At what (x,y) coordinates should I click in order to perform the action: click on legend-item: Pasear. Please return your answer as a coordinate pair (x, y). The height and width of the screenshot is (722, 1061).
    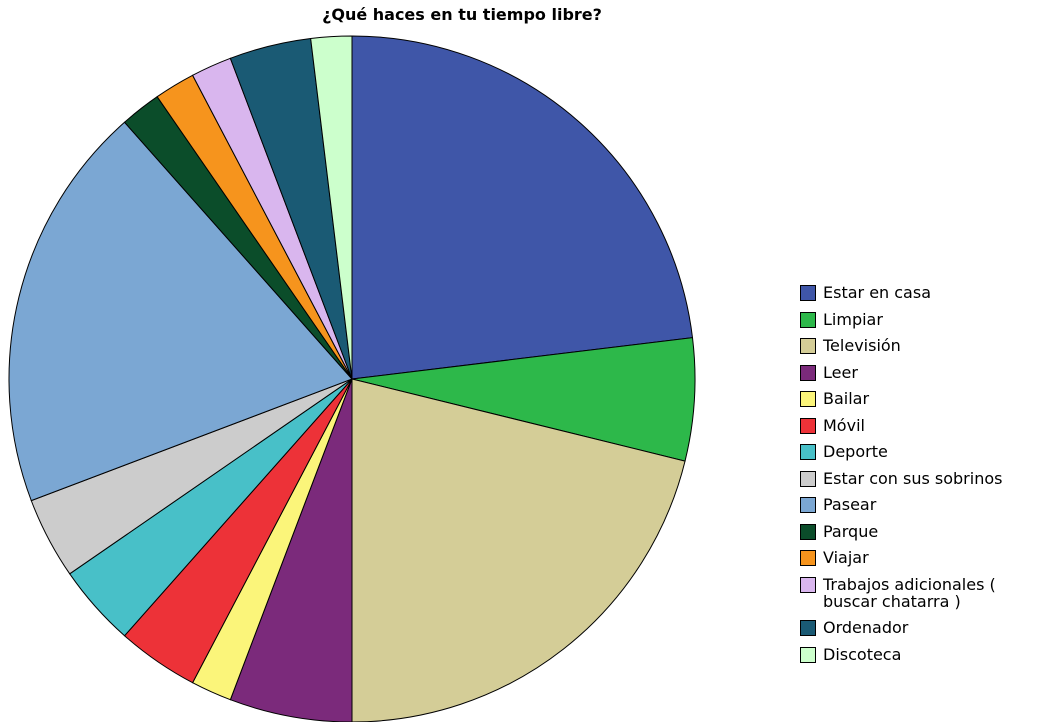
    Looking at the image, I should click on (920, 504).